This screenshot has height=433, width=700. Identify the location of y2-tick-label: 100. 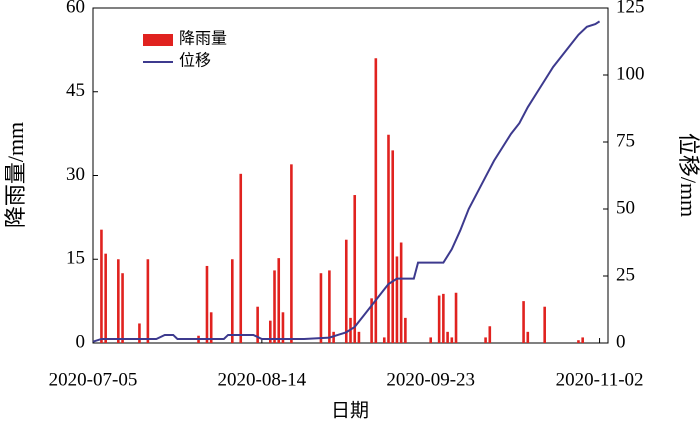
(630, 73).